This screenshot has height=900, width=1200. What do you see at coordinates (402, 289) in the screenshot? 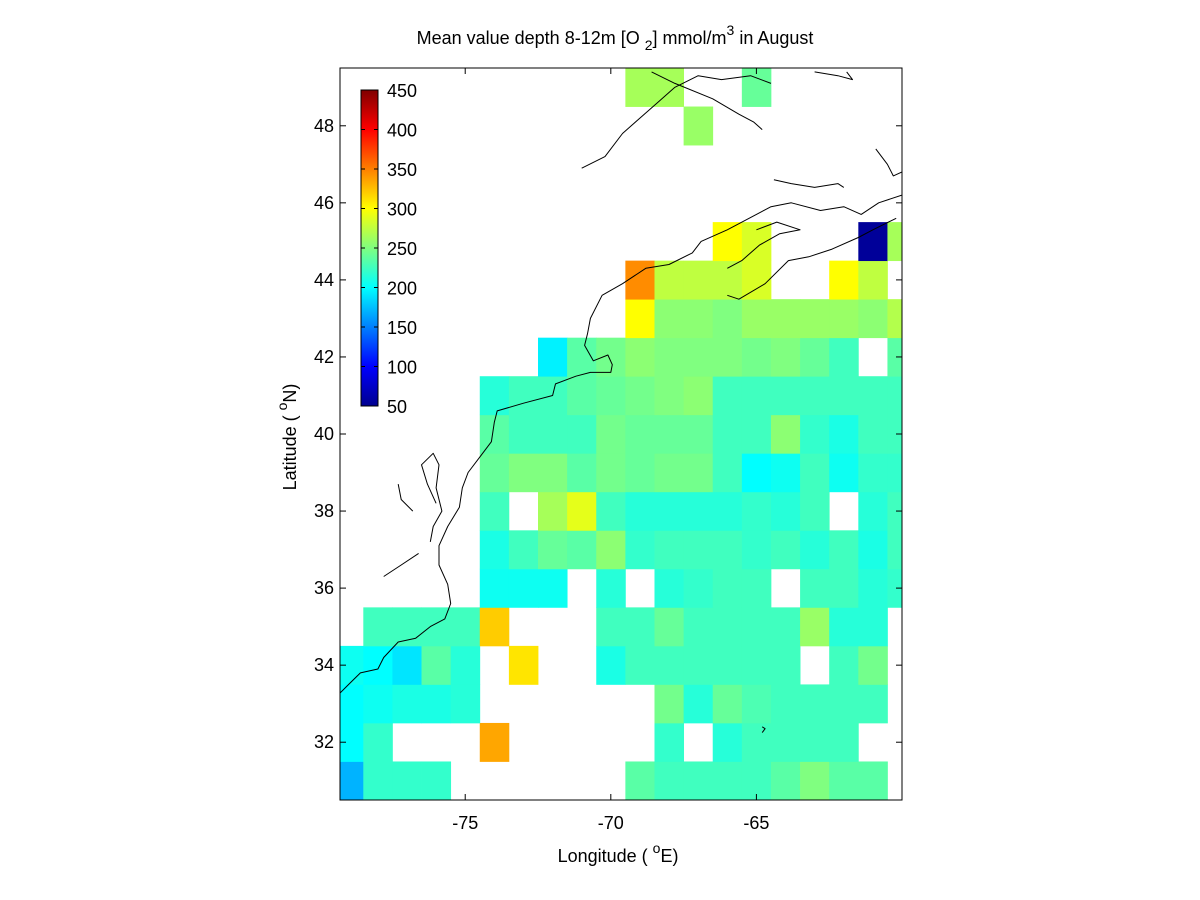
I see `colorbar-tick-label: 200` at bounding box center [402, 289].